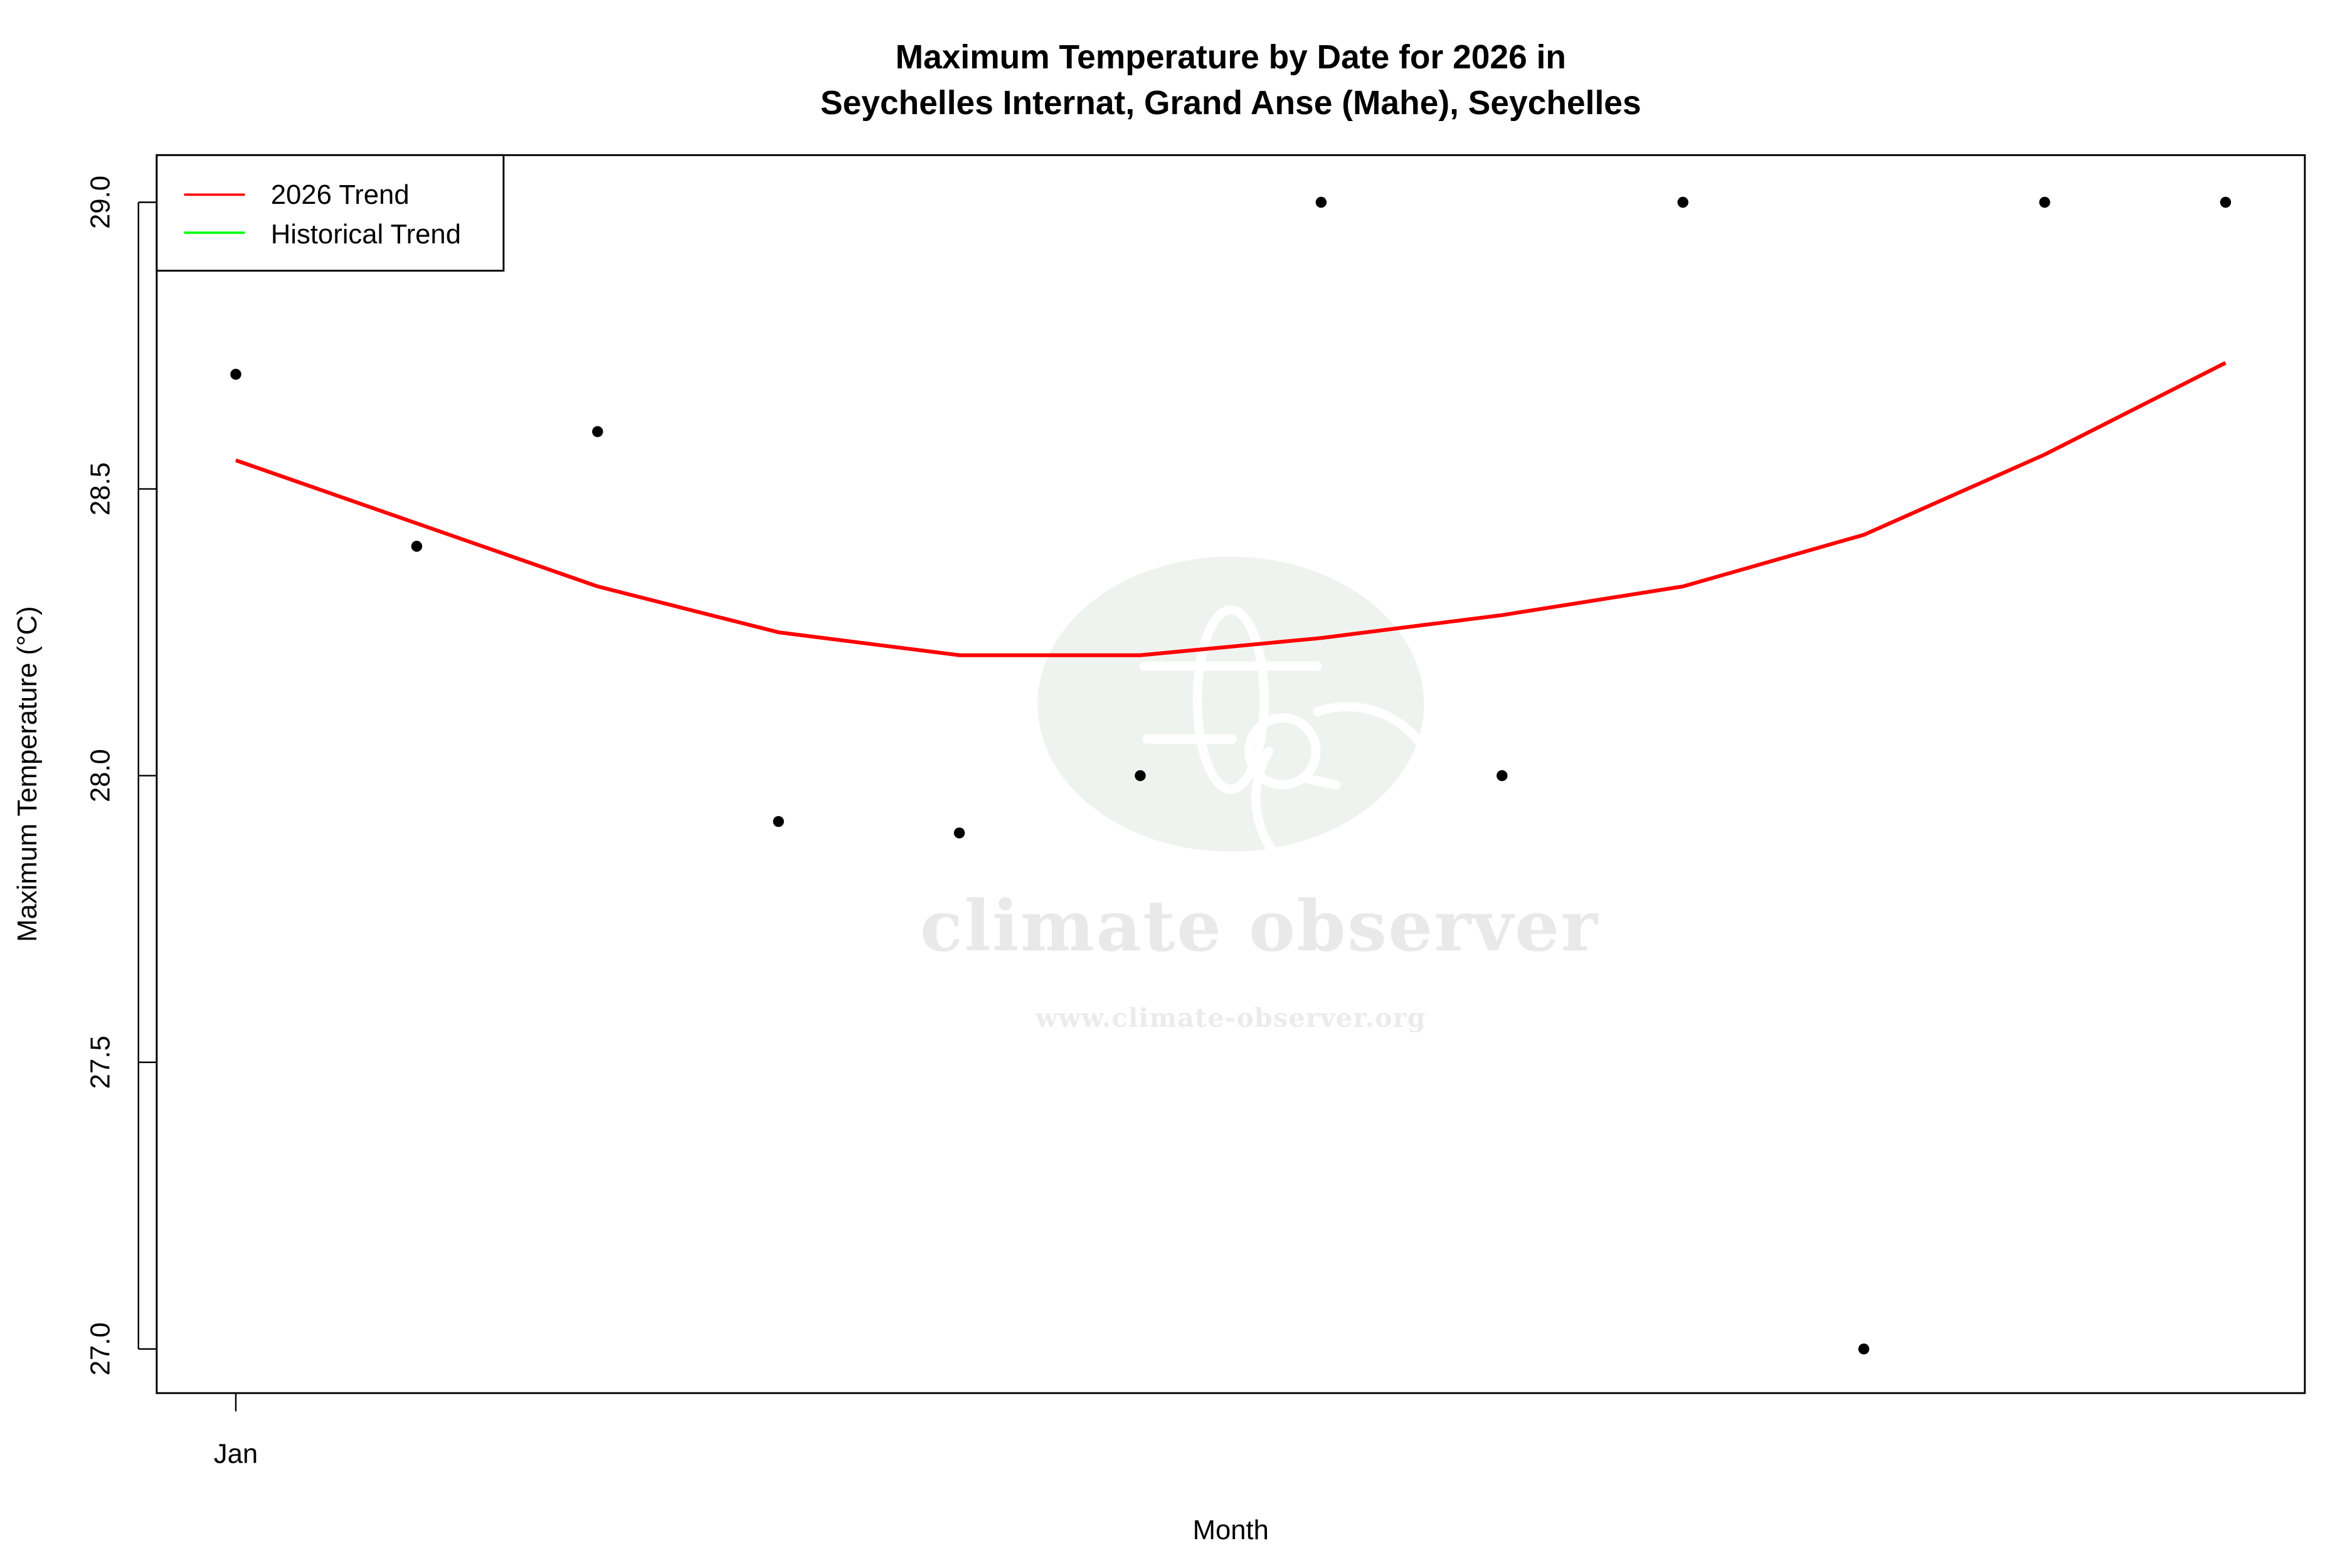 This screenshot has width=2352, height=1568. Describe the element at coordinates (366, 235) in the screenshot. I see `legend-label-historical-trend: Historical Trend` at that location.